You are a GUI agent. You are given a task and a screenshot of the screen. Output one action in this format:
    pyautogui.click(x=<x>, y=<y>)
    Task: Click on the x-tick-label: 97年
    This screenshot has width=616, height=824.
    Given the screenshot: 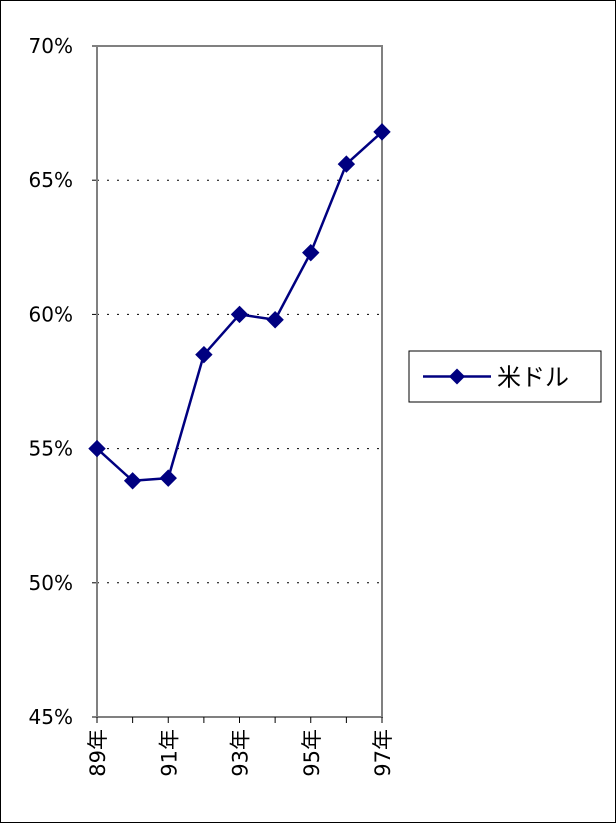 What is the action you would take?
    pyautogui.click(x=383, y=753)
    